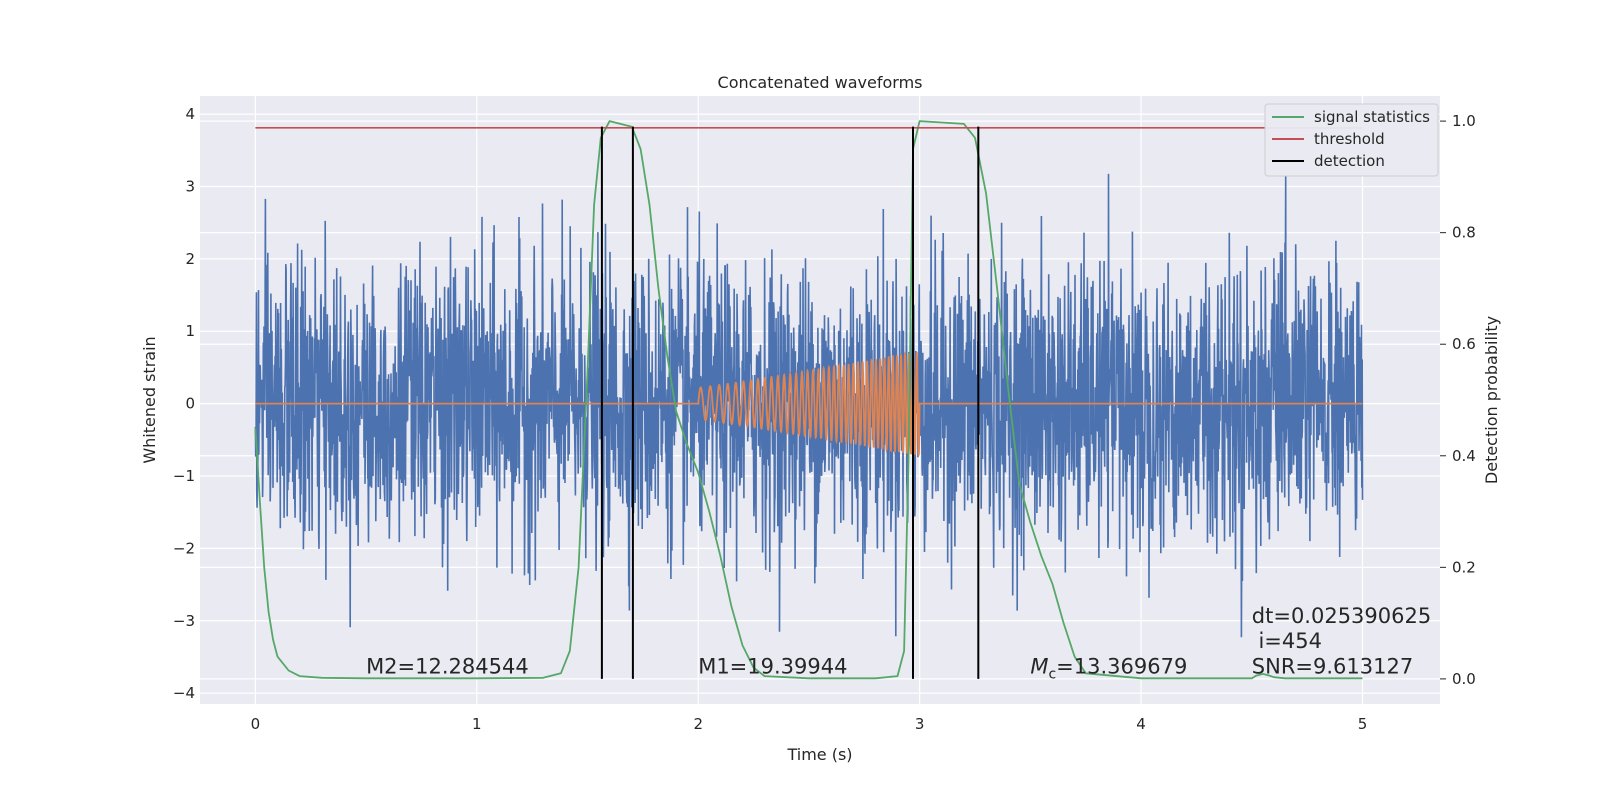 The width and height of the screenshot is (1600, 800). I want to click on annotation-mc-value: =13.369679, so click(1121, 666).